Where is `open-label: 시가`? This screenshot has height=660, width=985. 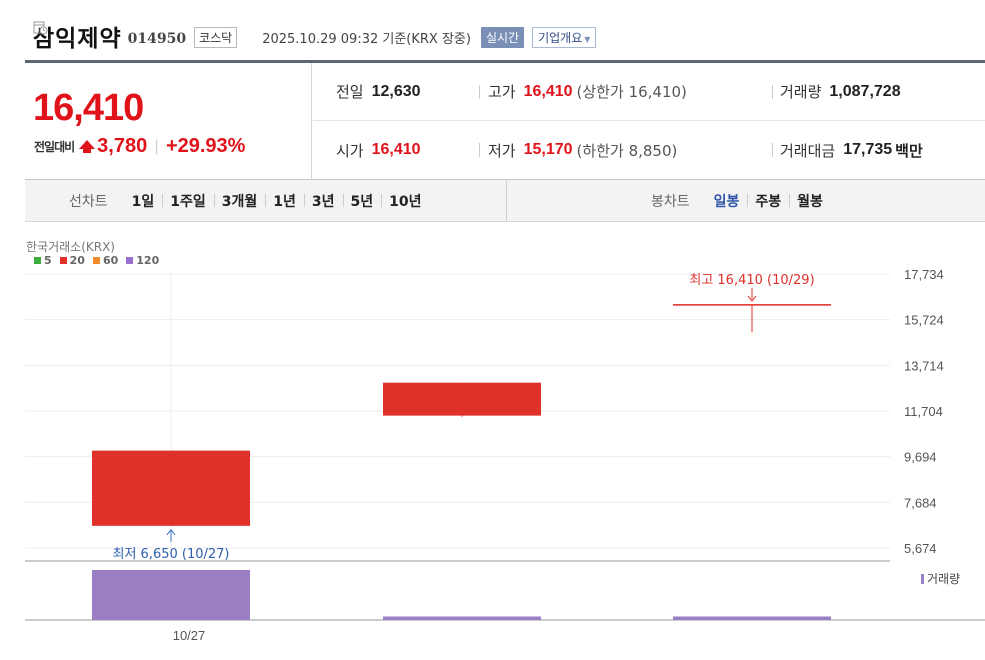 open-label: 시가 is located at coordinates (350, 150).